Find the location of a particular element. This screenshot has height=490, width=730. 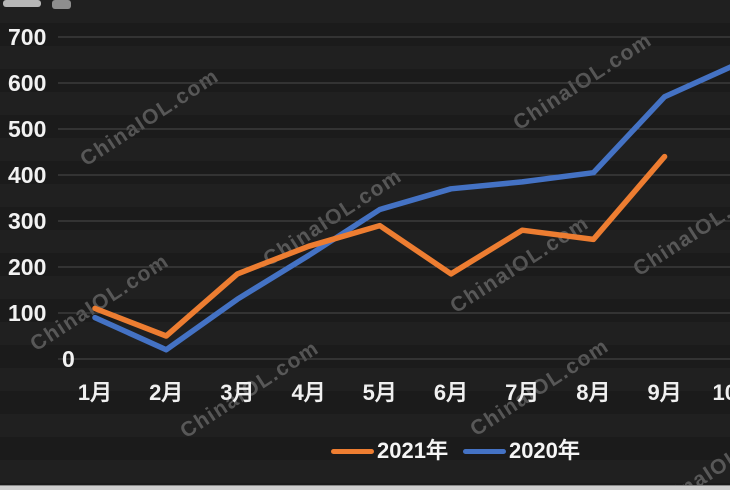

legend-item-2021: 2021年 is located at coordinates (389, 451).